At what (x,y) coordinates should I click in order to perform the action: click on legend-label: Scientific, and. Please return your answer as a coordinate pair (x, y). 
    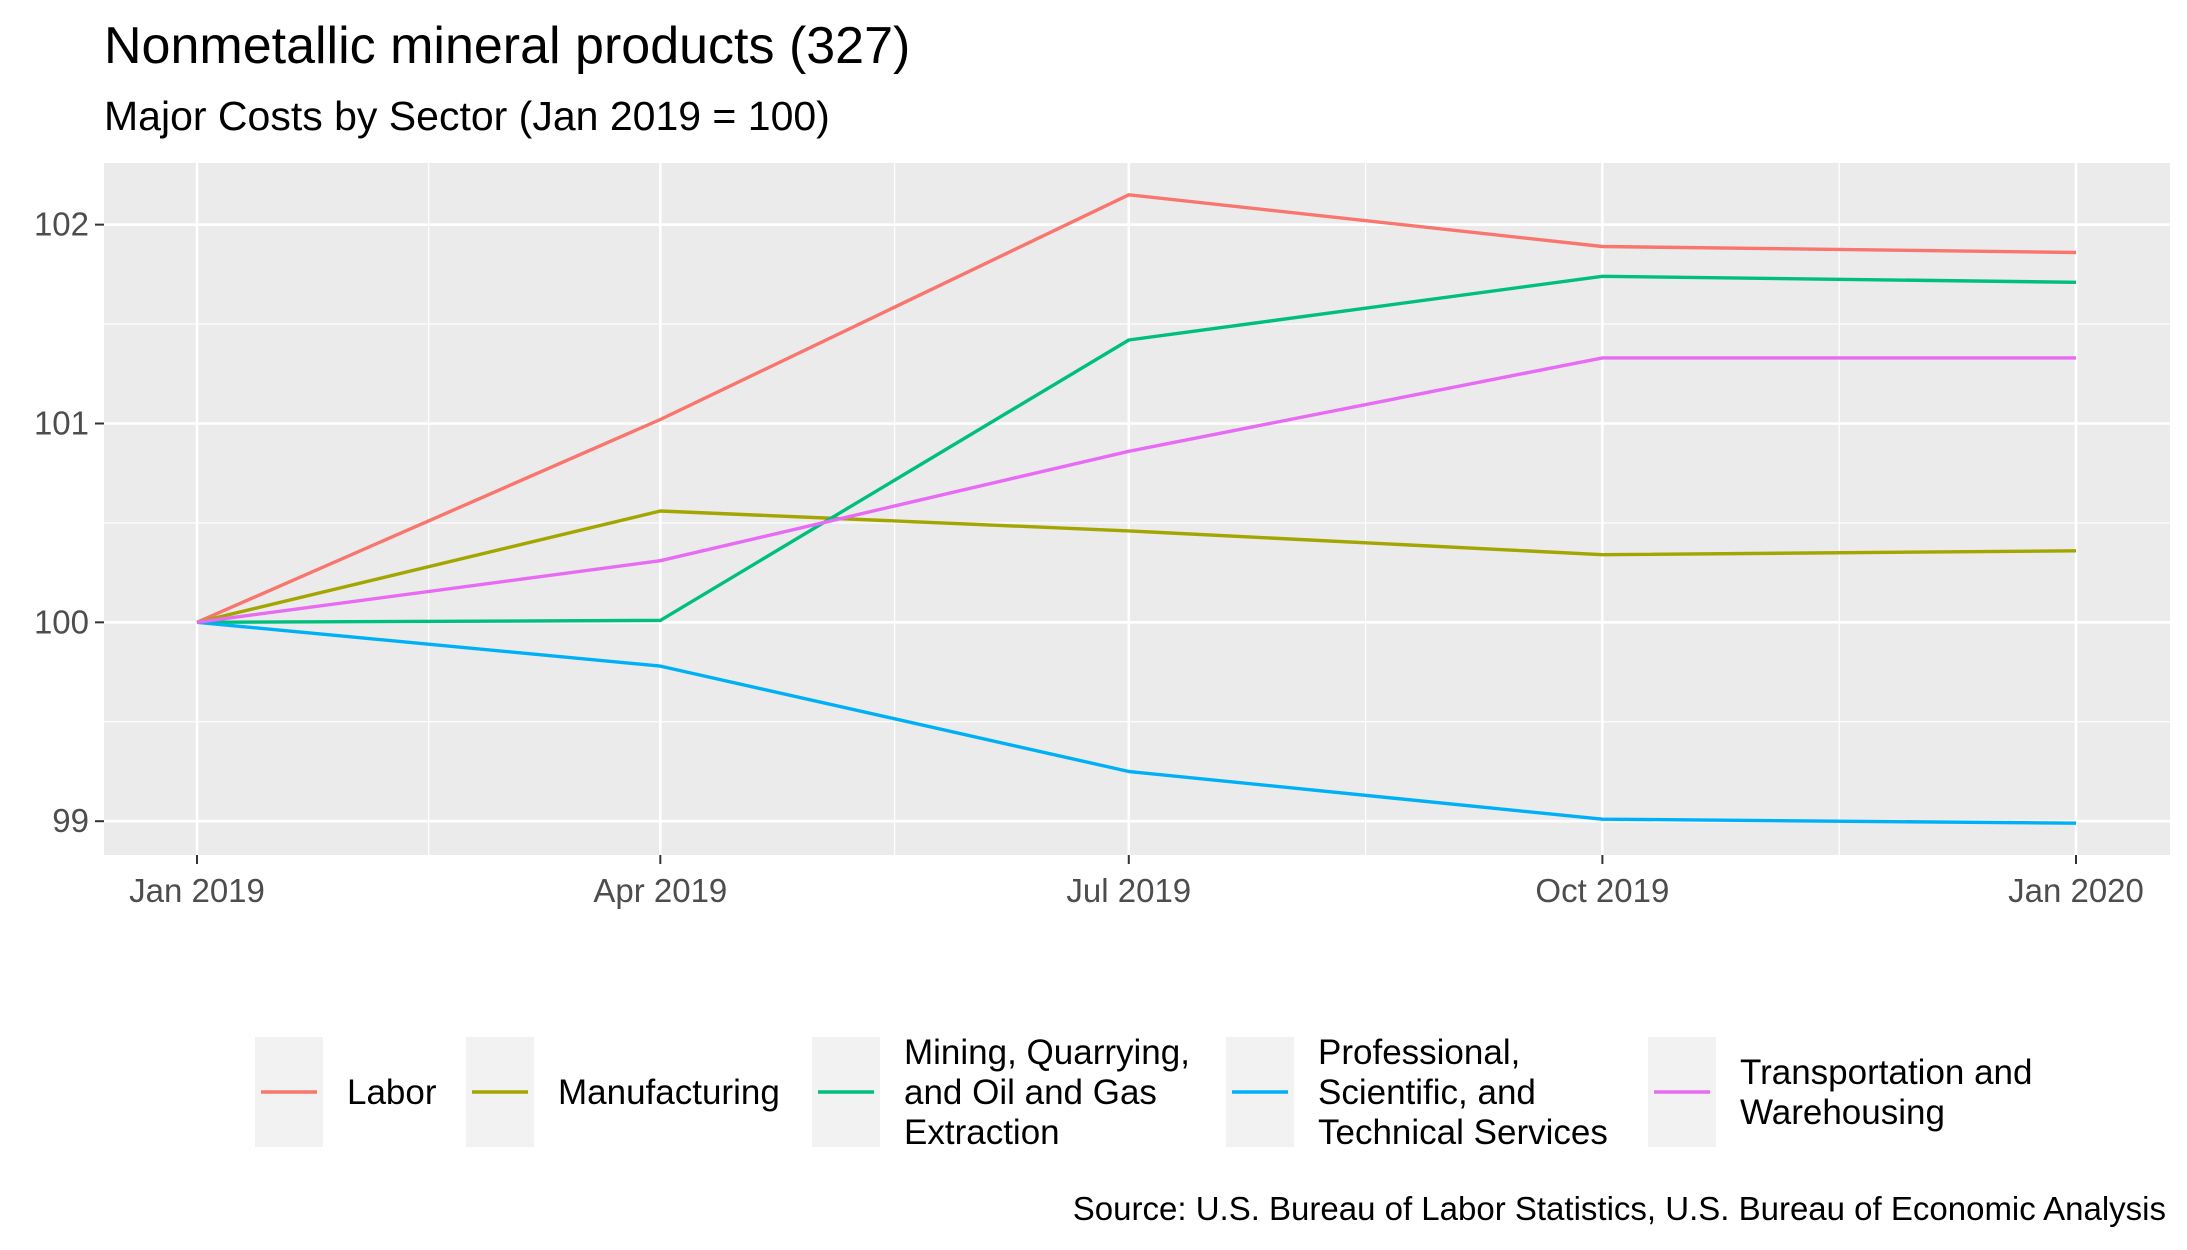
    Looking at the image, I should click on (1427, 1092).